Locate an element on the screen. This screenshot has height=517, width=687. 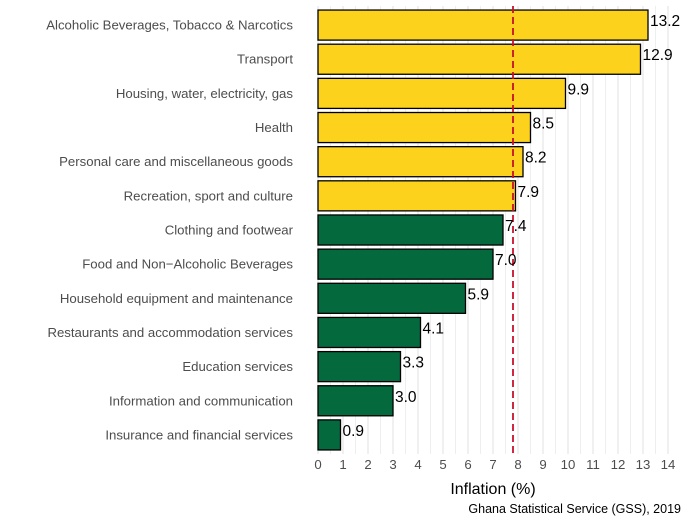
x-tick-label: 14 is located at coordinates (668, 464).